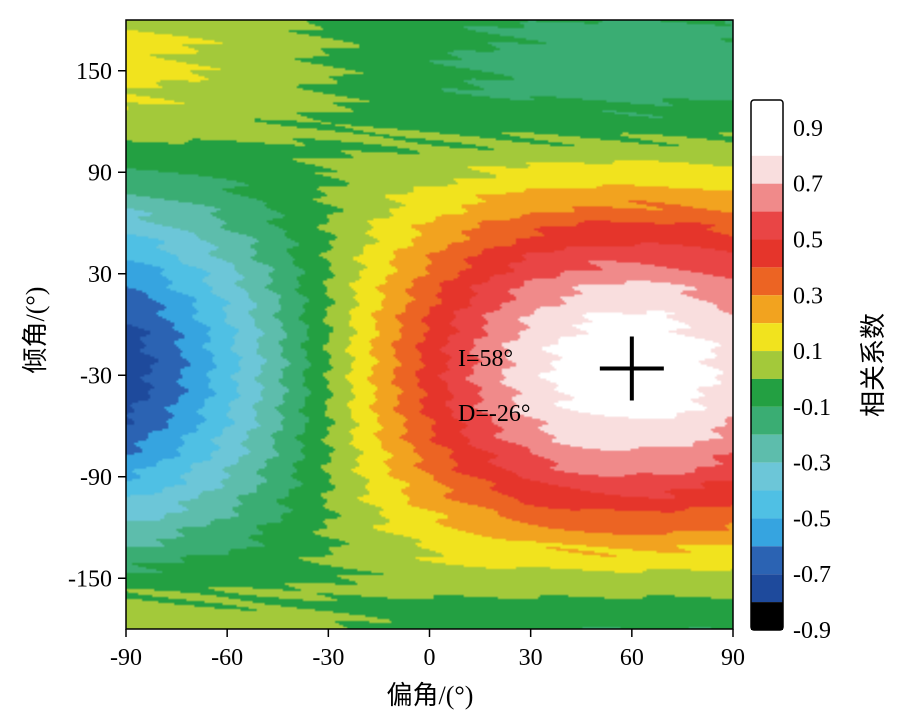 The width and height of the screenshot is (898, 726). I want to click on y-tick-label: -150, so click(90, 579).